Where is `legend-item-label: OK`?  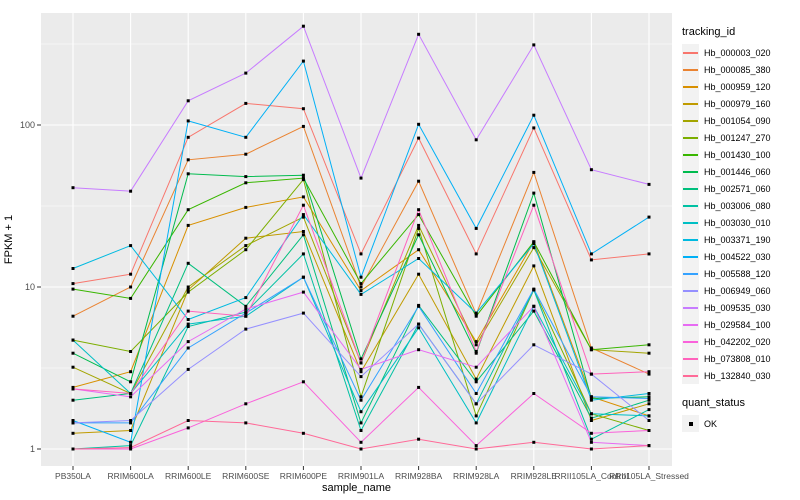
legend-item-label: OK is located at coordinates (711, 423).